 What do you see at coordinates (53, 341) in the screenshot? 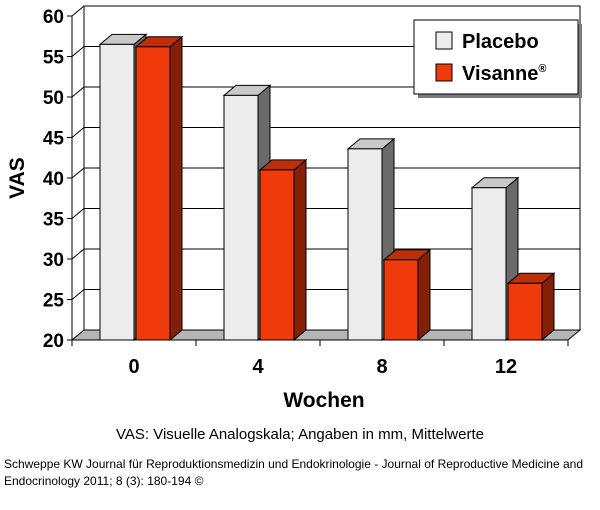
I see `y-tick-label: 20` at bounding box center [53, 341].